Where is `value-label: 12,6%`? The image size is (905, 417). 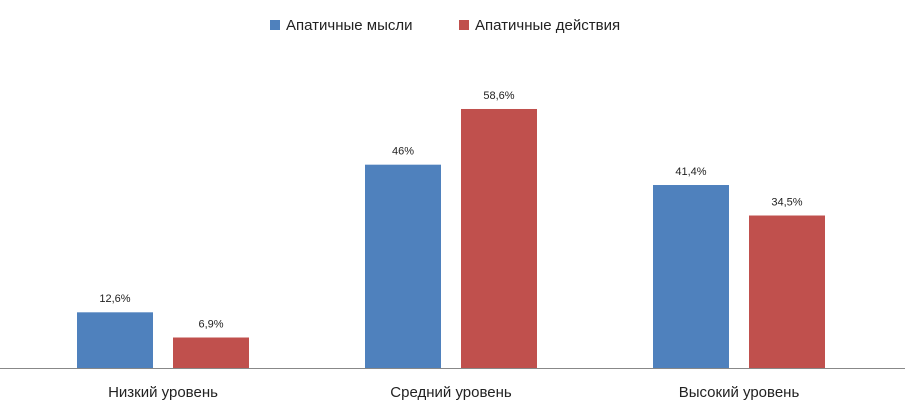 value-label: 12,6% is located at coordinates (114, 299).